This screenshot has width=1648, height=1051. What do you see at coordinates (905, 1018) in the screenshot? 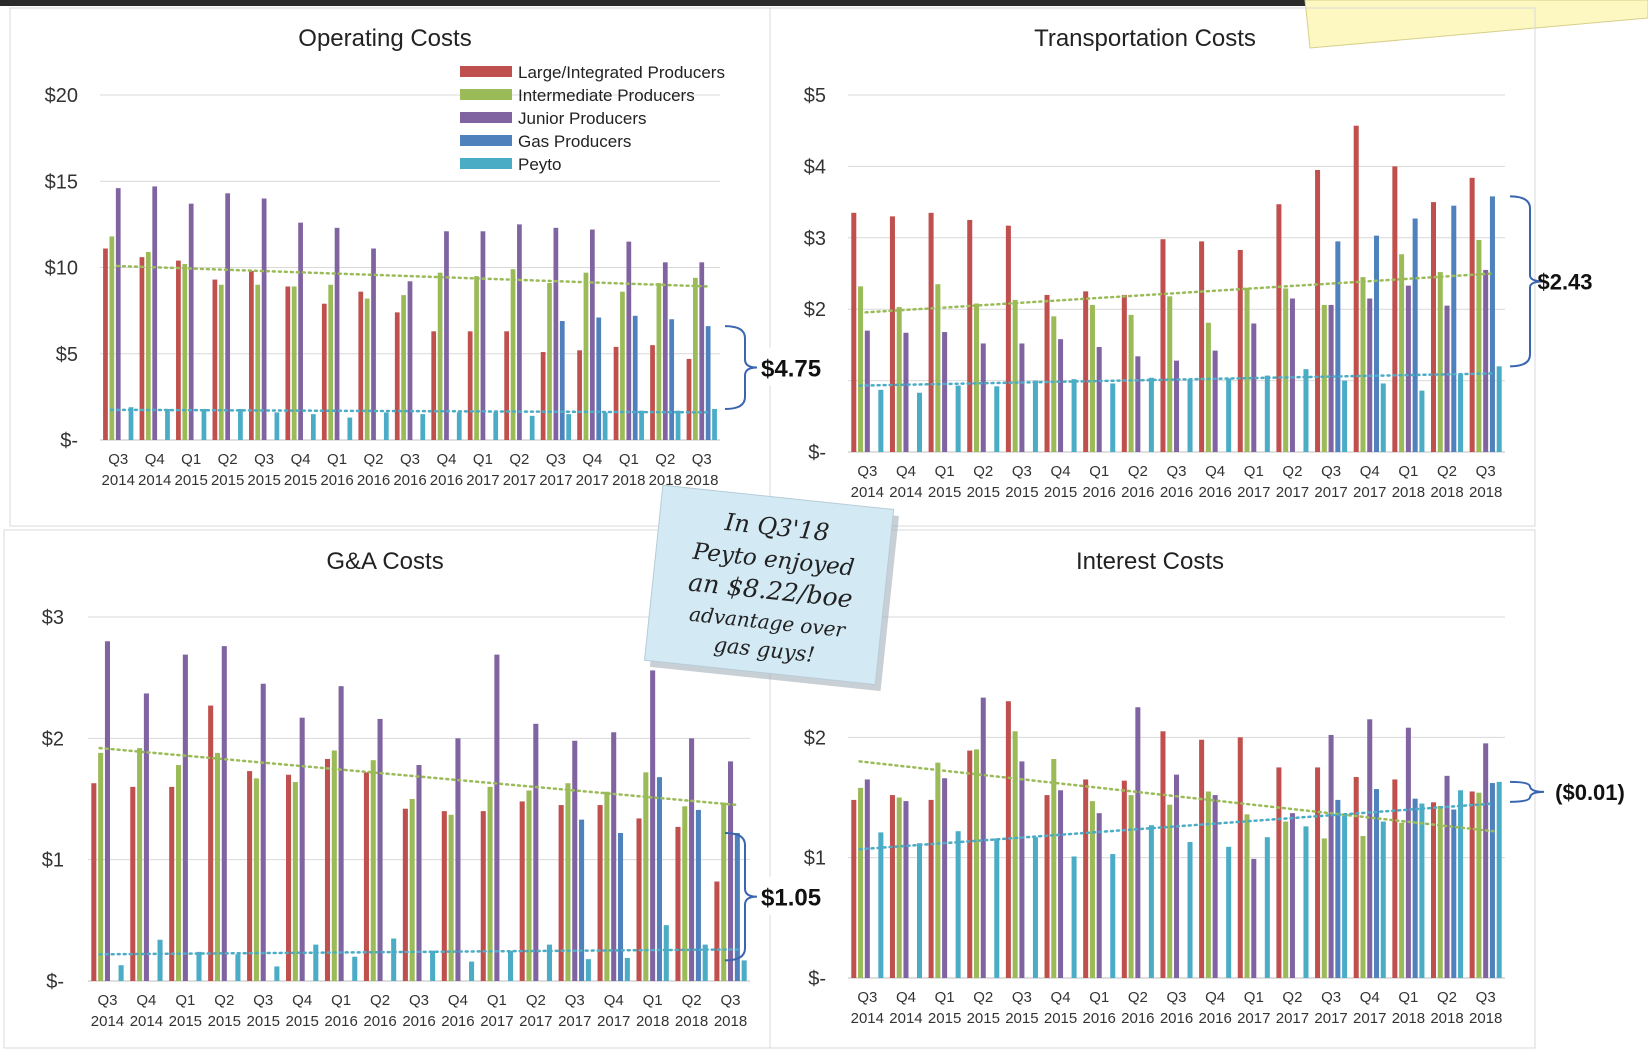
I see `x-tick-label-year: 2014` at bounding box center [905, 1018].